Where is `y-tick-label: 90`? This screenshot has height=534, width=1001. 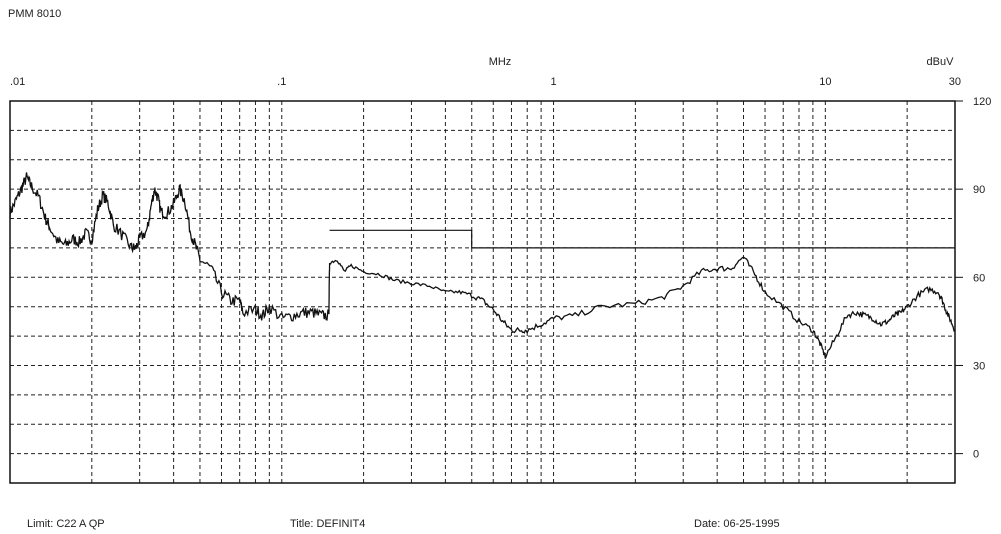
y-tick-label: 90 is located at coordinates (979, 190).